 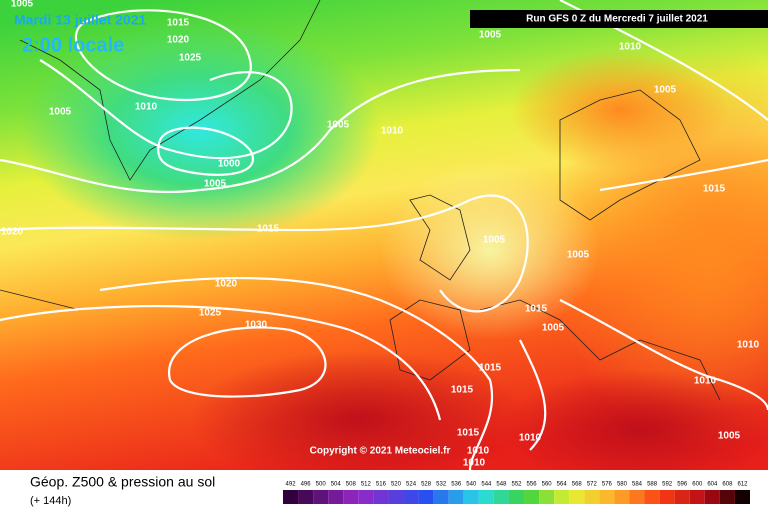 I want to click on scale-label: 500, so click(x=321, y=485).